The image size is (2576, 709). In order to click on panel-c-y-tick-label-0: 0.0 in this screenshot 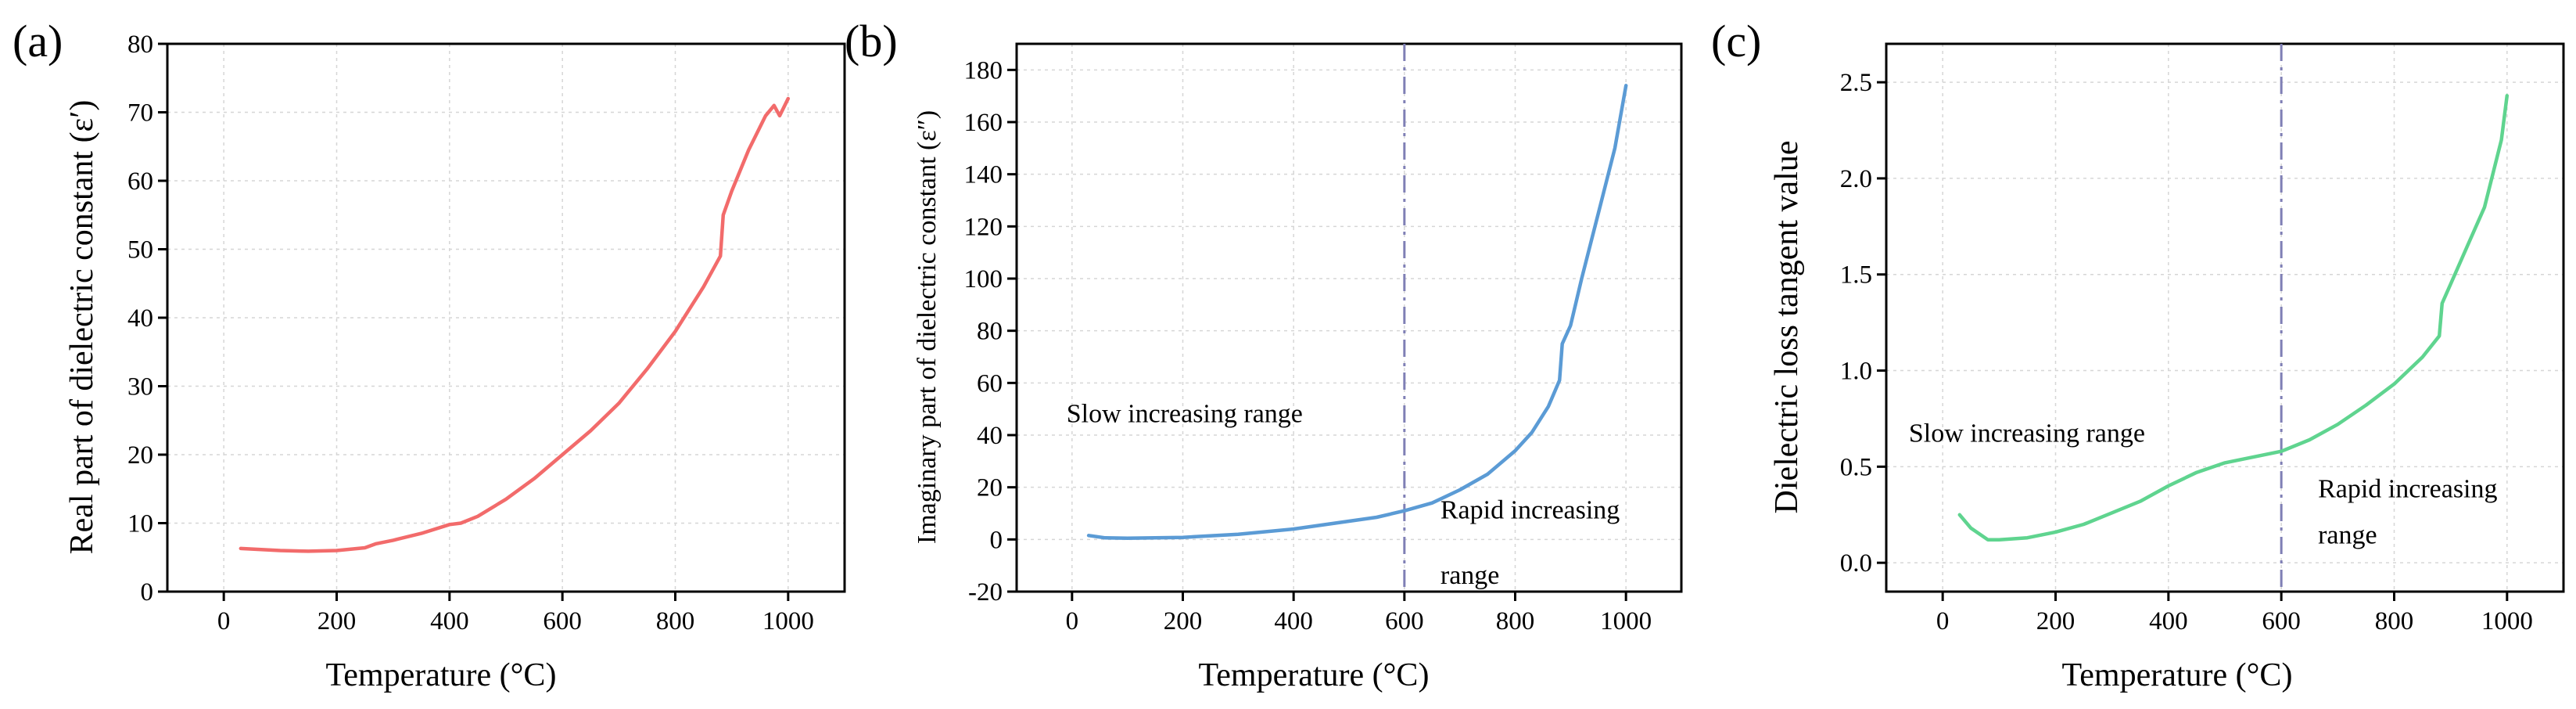, I will do `click(1856, 563)`.